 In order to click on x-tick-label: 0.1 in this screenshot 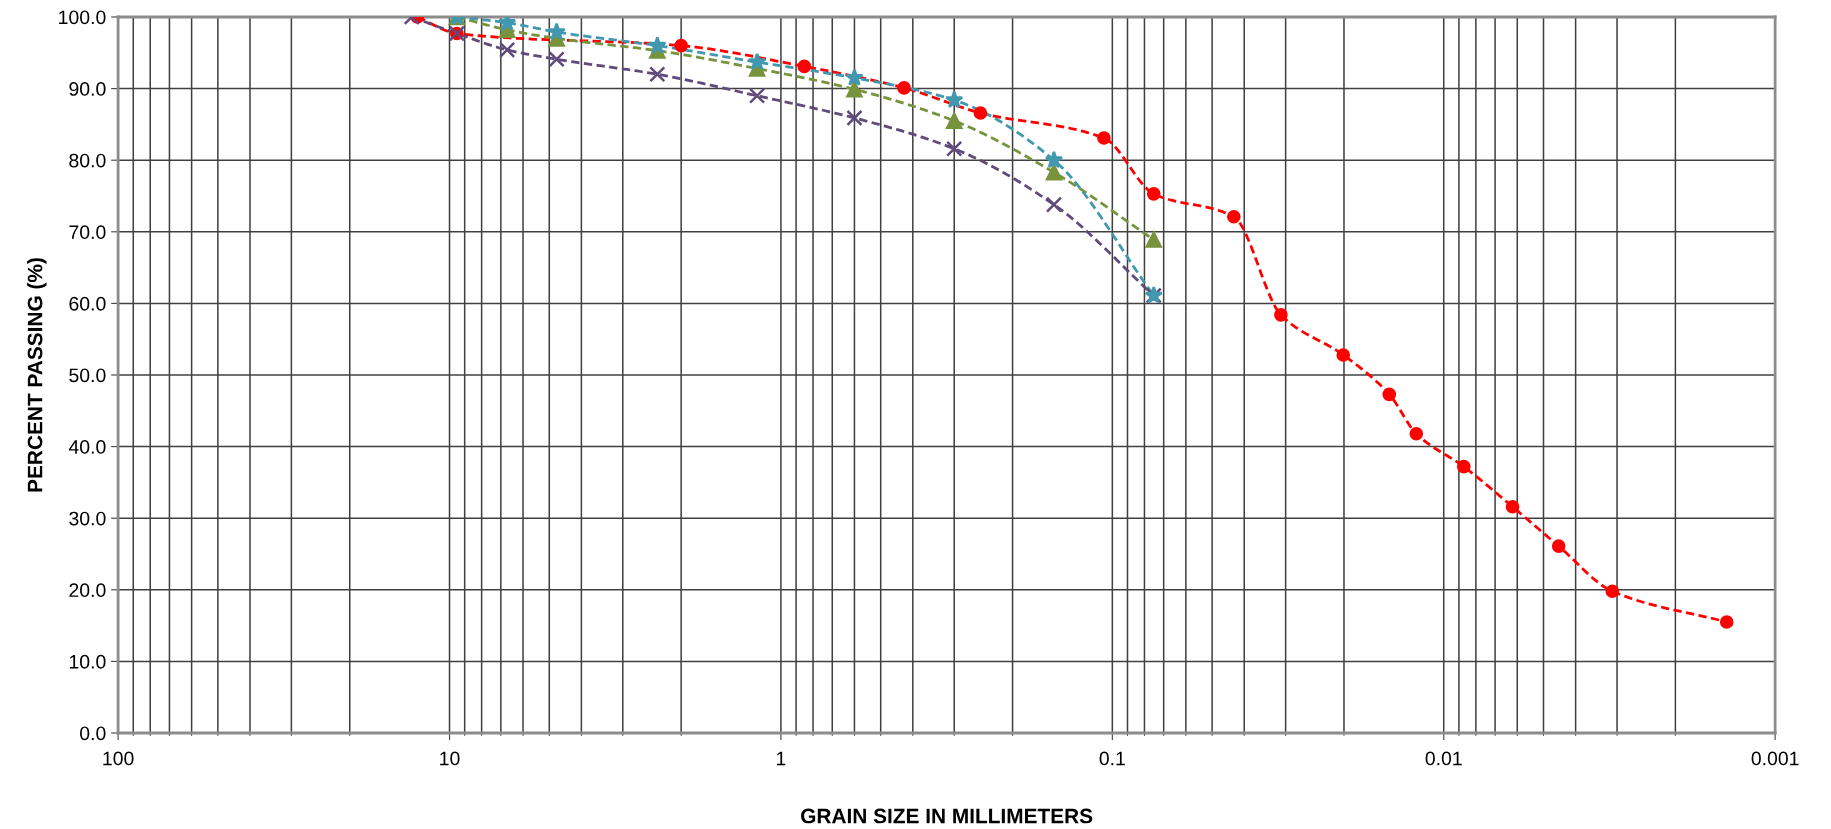, I will do `click(1112, 758)`.